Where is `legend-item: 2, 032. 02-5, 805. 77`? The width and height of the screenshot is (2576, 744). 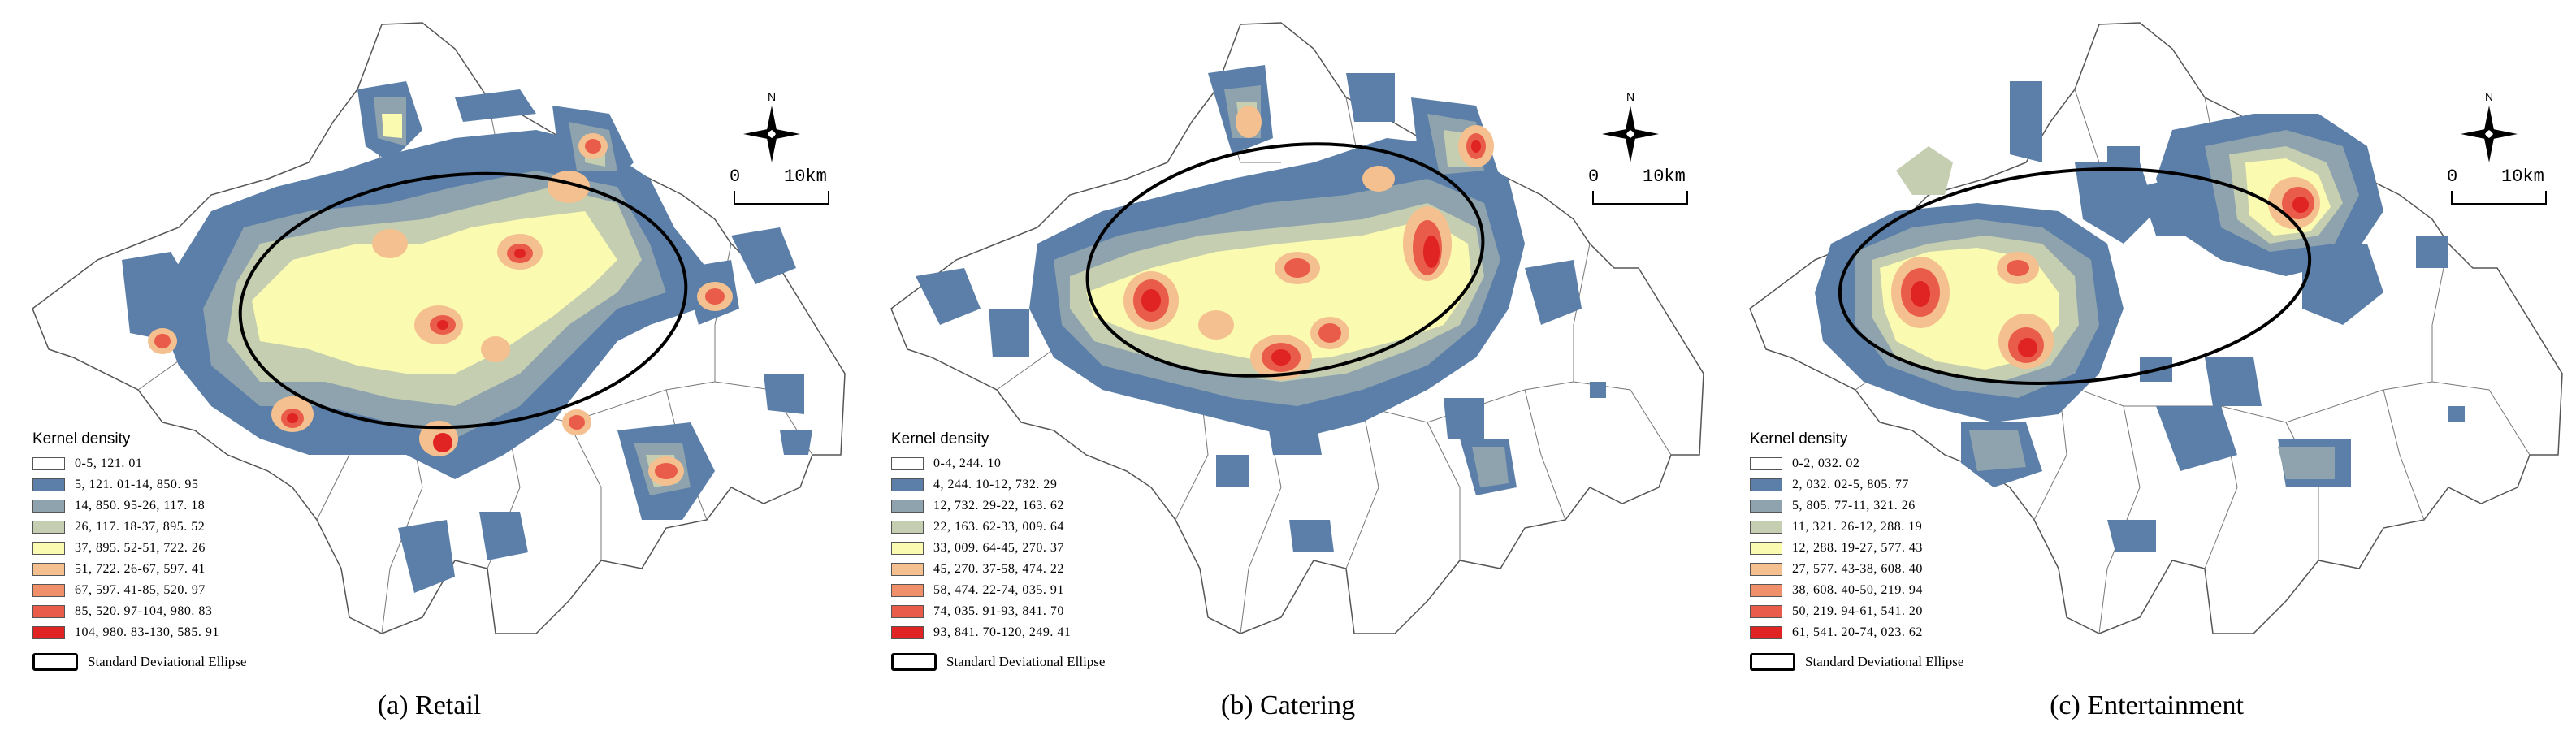 legend-item: 2, 032. 02-5, 805. 77 is located at coordinates (1905, 484).